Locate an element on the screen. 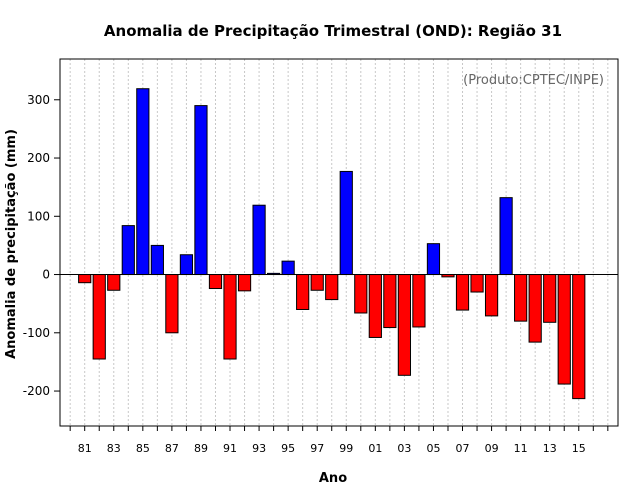 Image resolution: width=640 pixels, height=504 pixels. x-tick-label-99: 99 is located at coordinates (346, 448).